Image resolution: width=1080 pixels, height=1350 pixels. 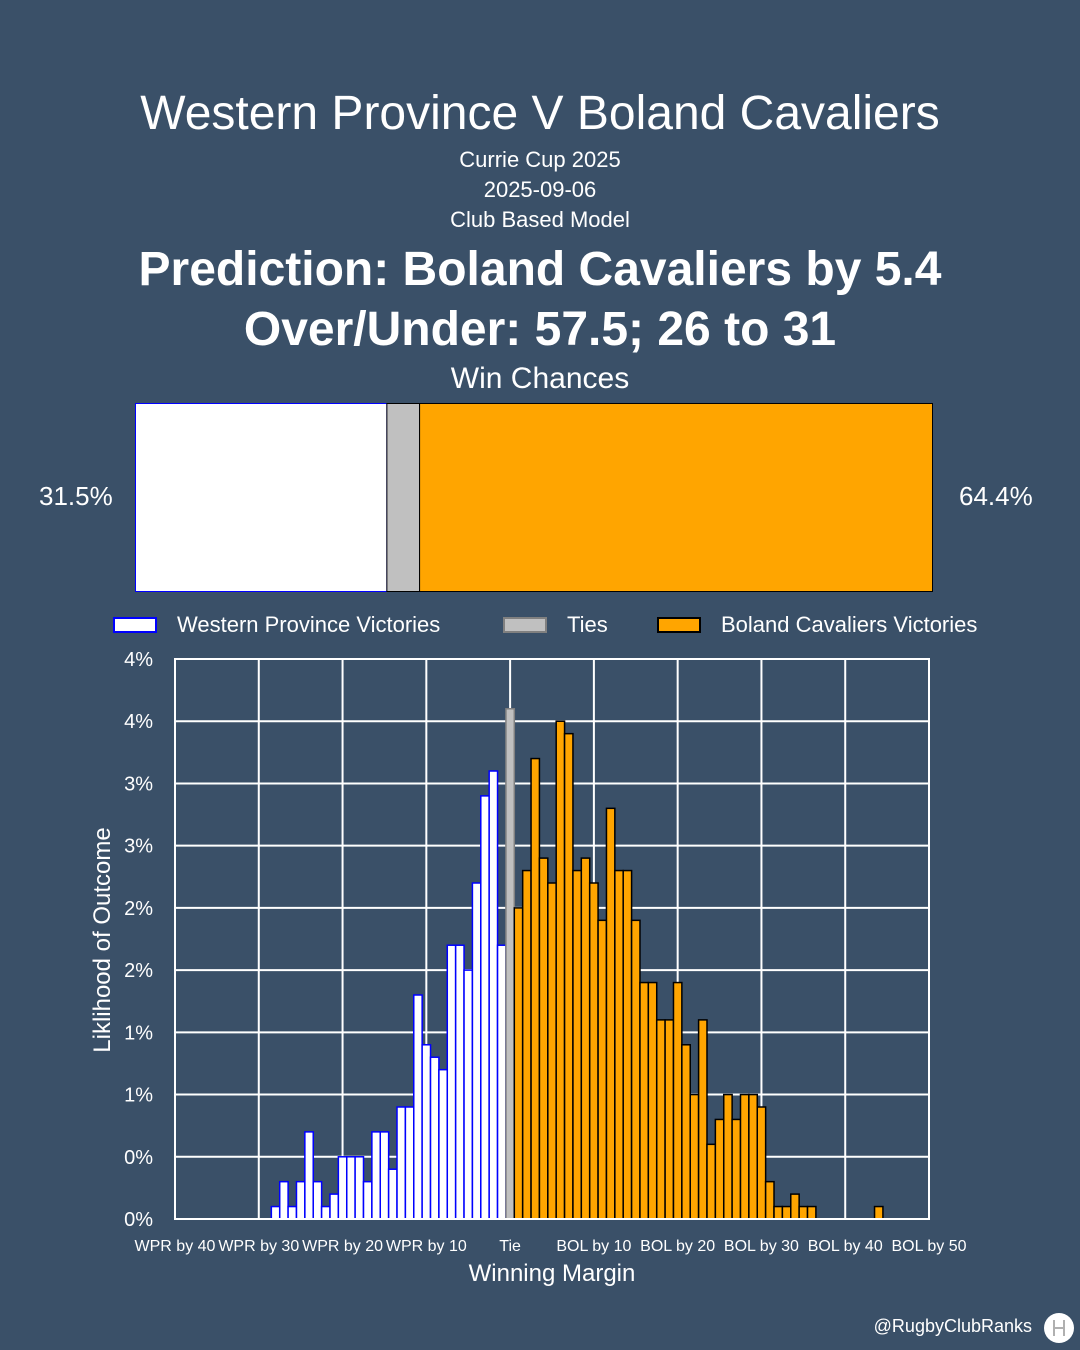 I want to click on win-bar-tie-segment, so click(x=403, y=497).